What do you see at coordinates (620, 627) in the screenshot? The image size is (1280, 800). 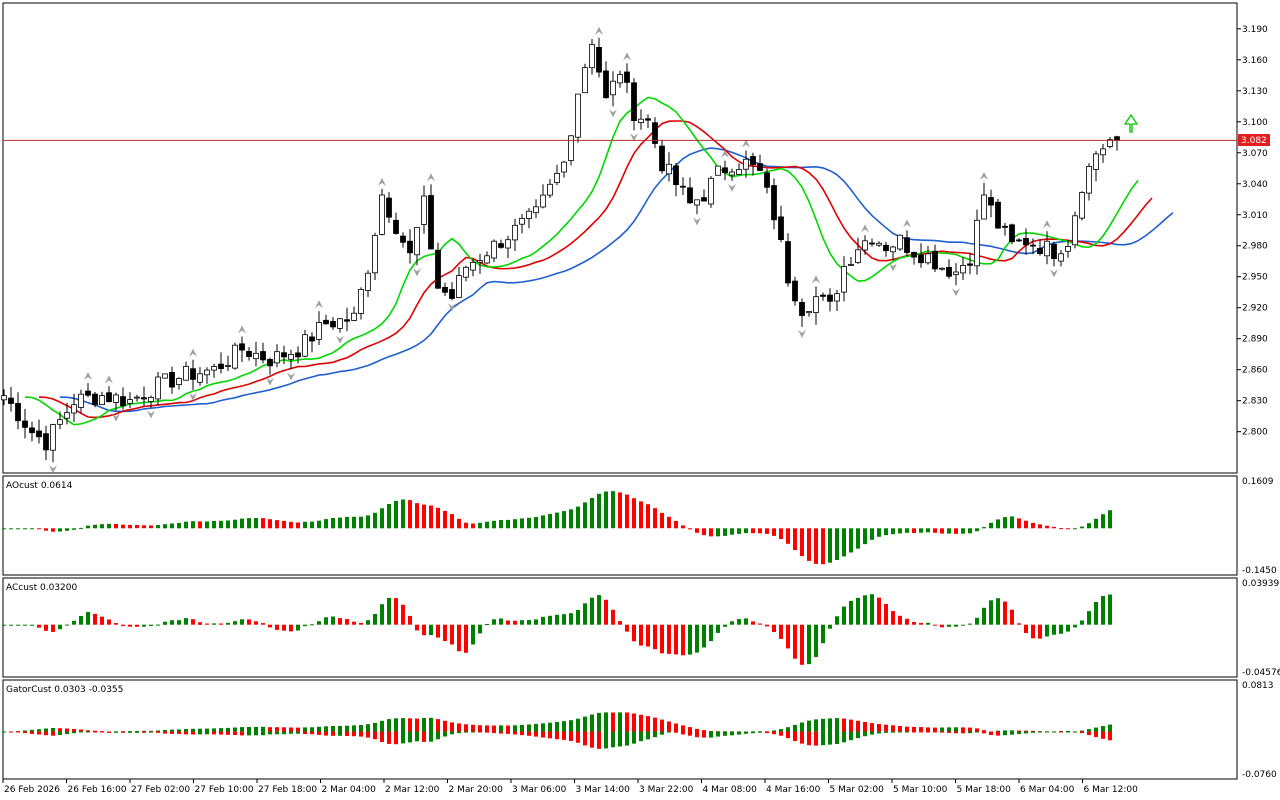 I see `ac-panel` at bounding box center [620, 627].